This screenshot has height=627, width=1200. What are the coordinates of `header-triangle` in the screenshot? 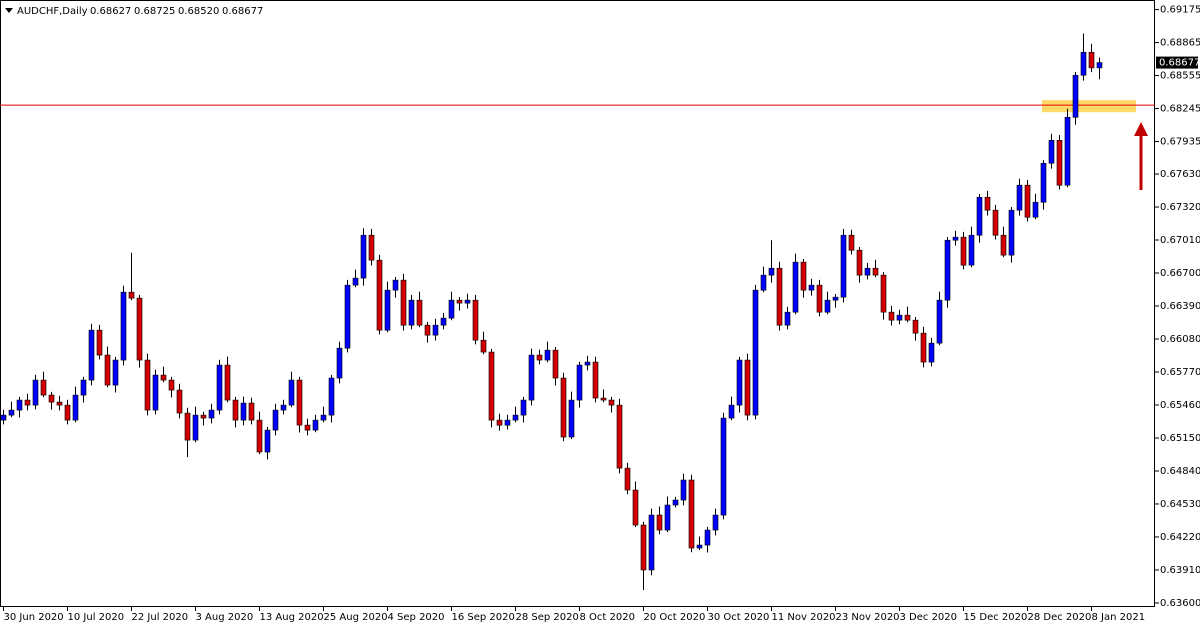 It's located at (9, 10).